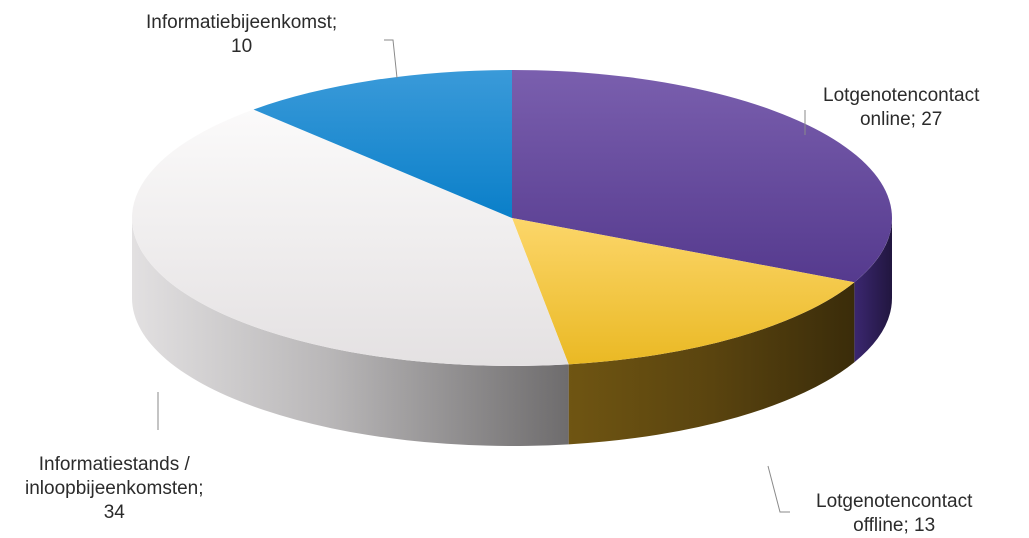 The image size is (1029, 538). I want to click on slice-label-lotgenotencontact-online: Lotgenotencontact online; 27, so click(901, 108).